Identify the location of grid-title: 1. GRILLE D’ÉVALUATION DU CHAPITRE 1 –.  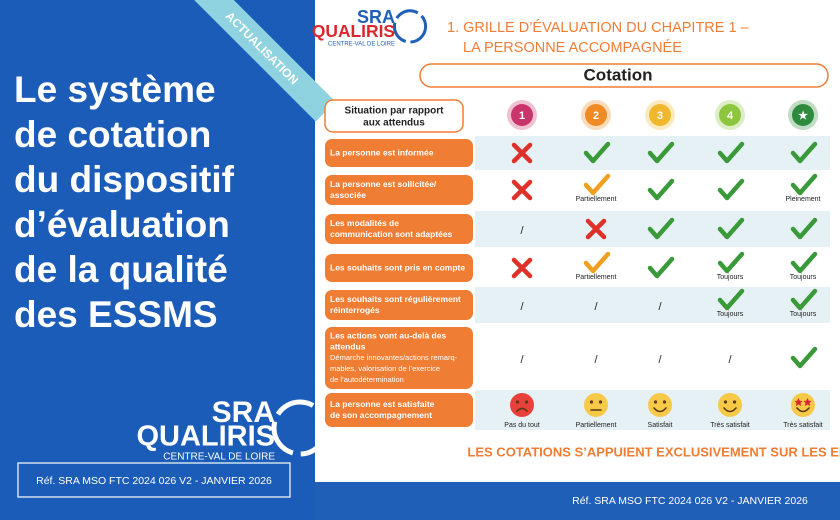
(598, 27).